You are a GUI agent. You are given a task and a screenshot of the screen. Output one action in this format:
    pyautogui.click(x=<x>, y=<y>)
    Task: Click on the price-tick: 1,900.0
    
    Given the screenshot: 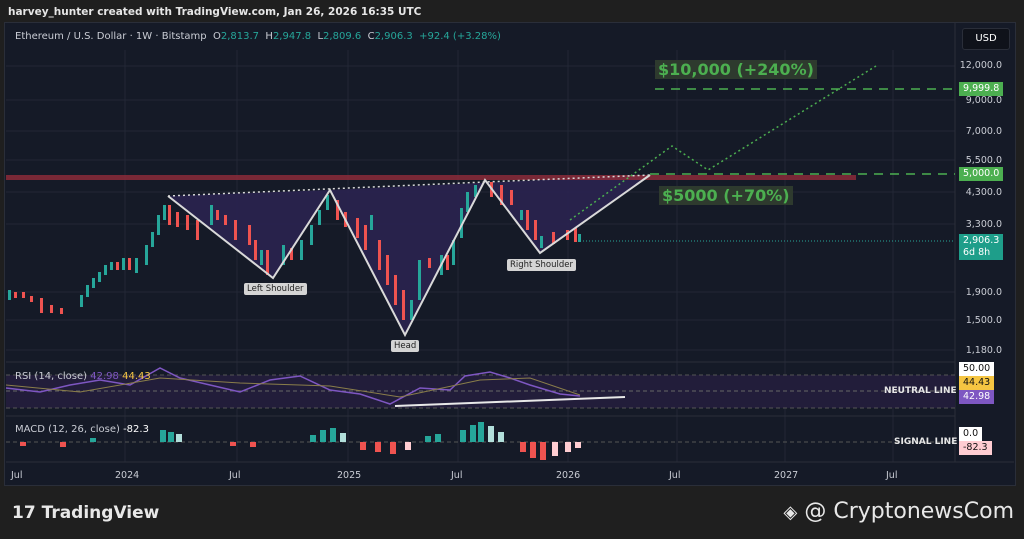 What is the action you would take?
    pyautogui.click(x=983, y=292)
    